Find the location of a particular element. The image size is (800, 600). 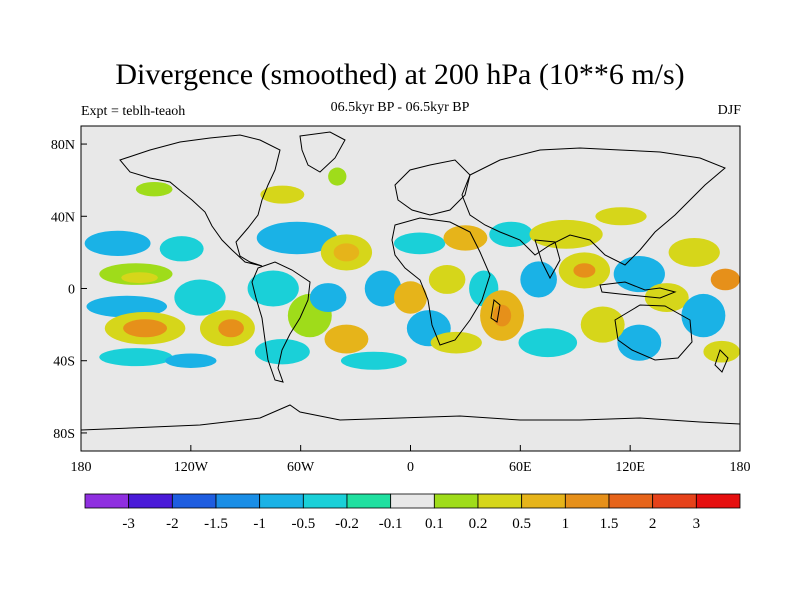

colorbar-label: 0.5 is located at coordinates (521, 524).